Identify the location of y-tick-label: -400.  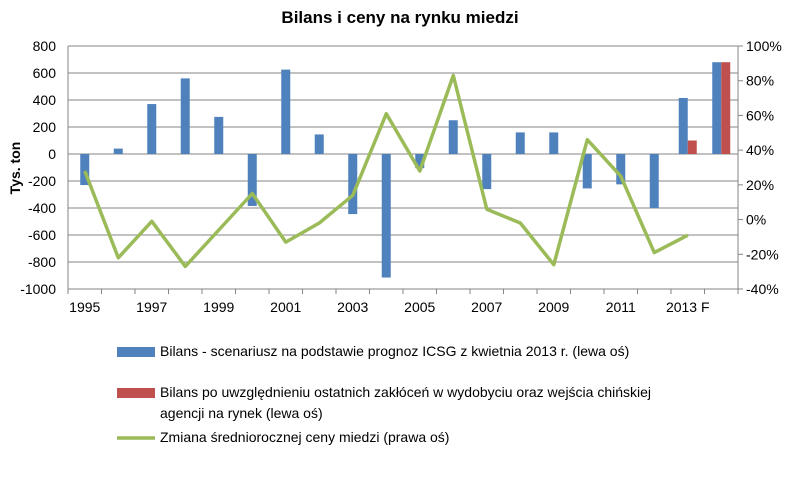
(42, 208).